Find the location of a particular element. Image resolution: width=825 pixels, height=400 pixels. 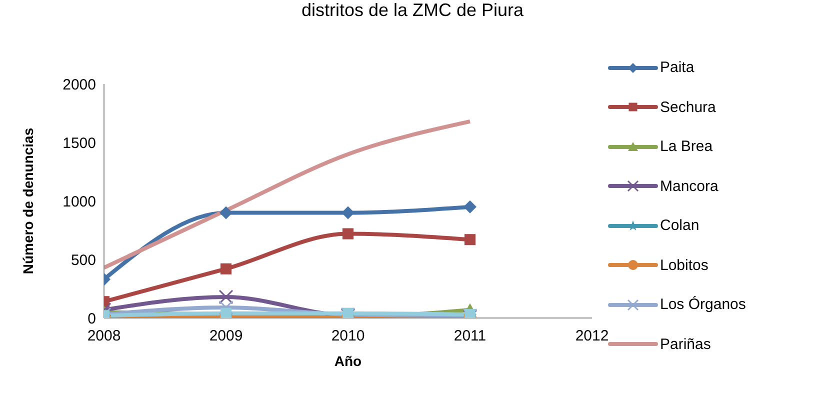

legend-label: Lobitos is located at coordinates (684, 265).